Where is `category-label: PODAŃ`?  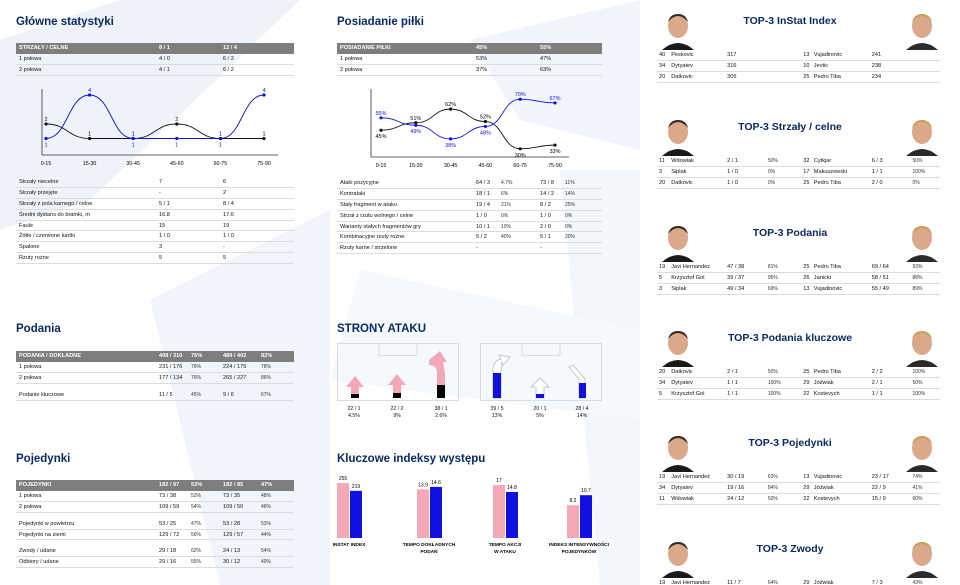 category-label: PODAŃ is located at coordinates (429, 551).